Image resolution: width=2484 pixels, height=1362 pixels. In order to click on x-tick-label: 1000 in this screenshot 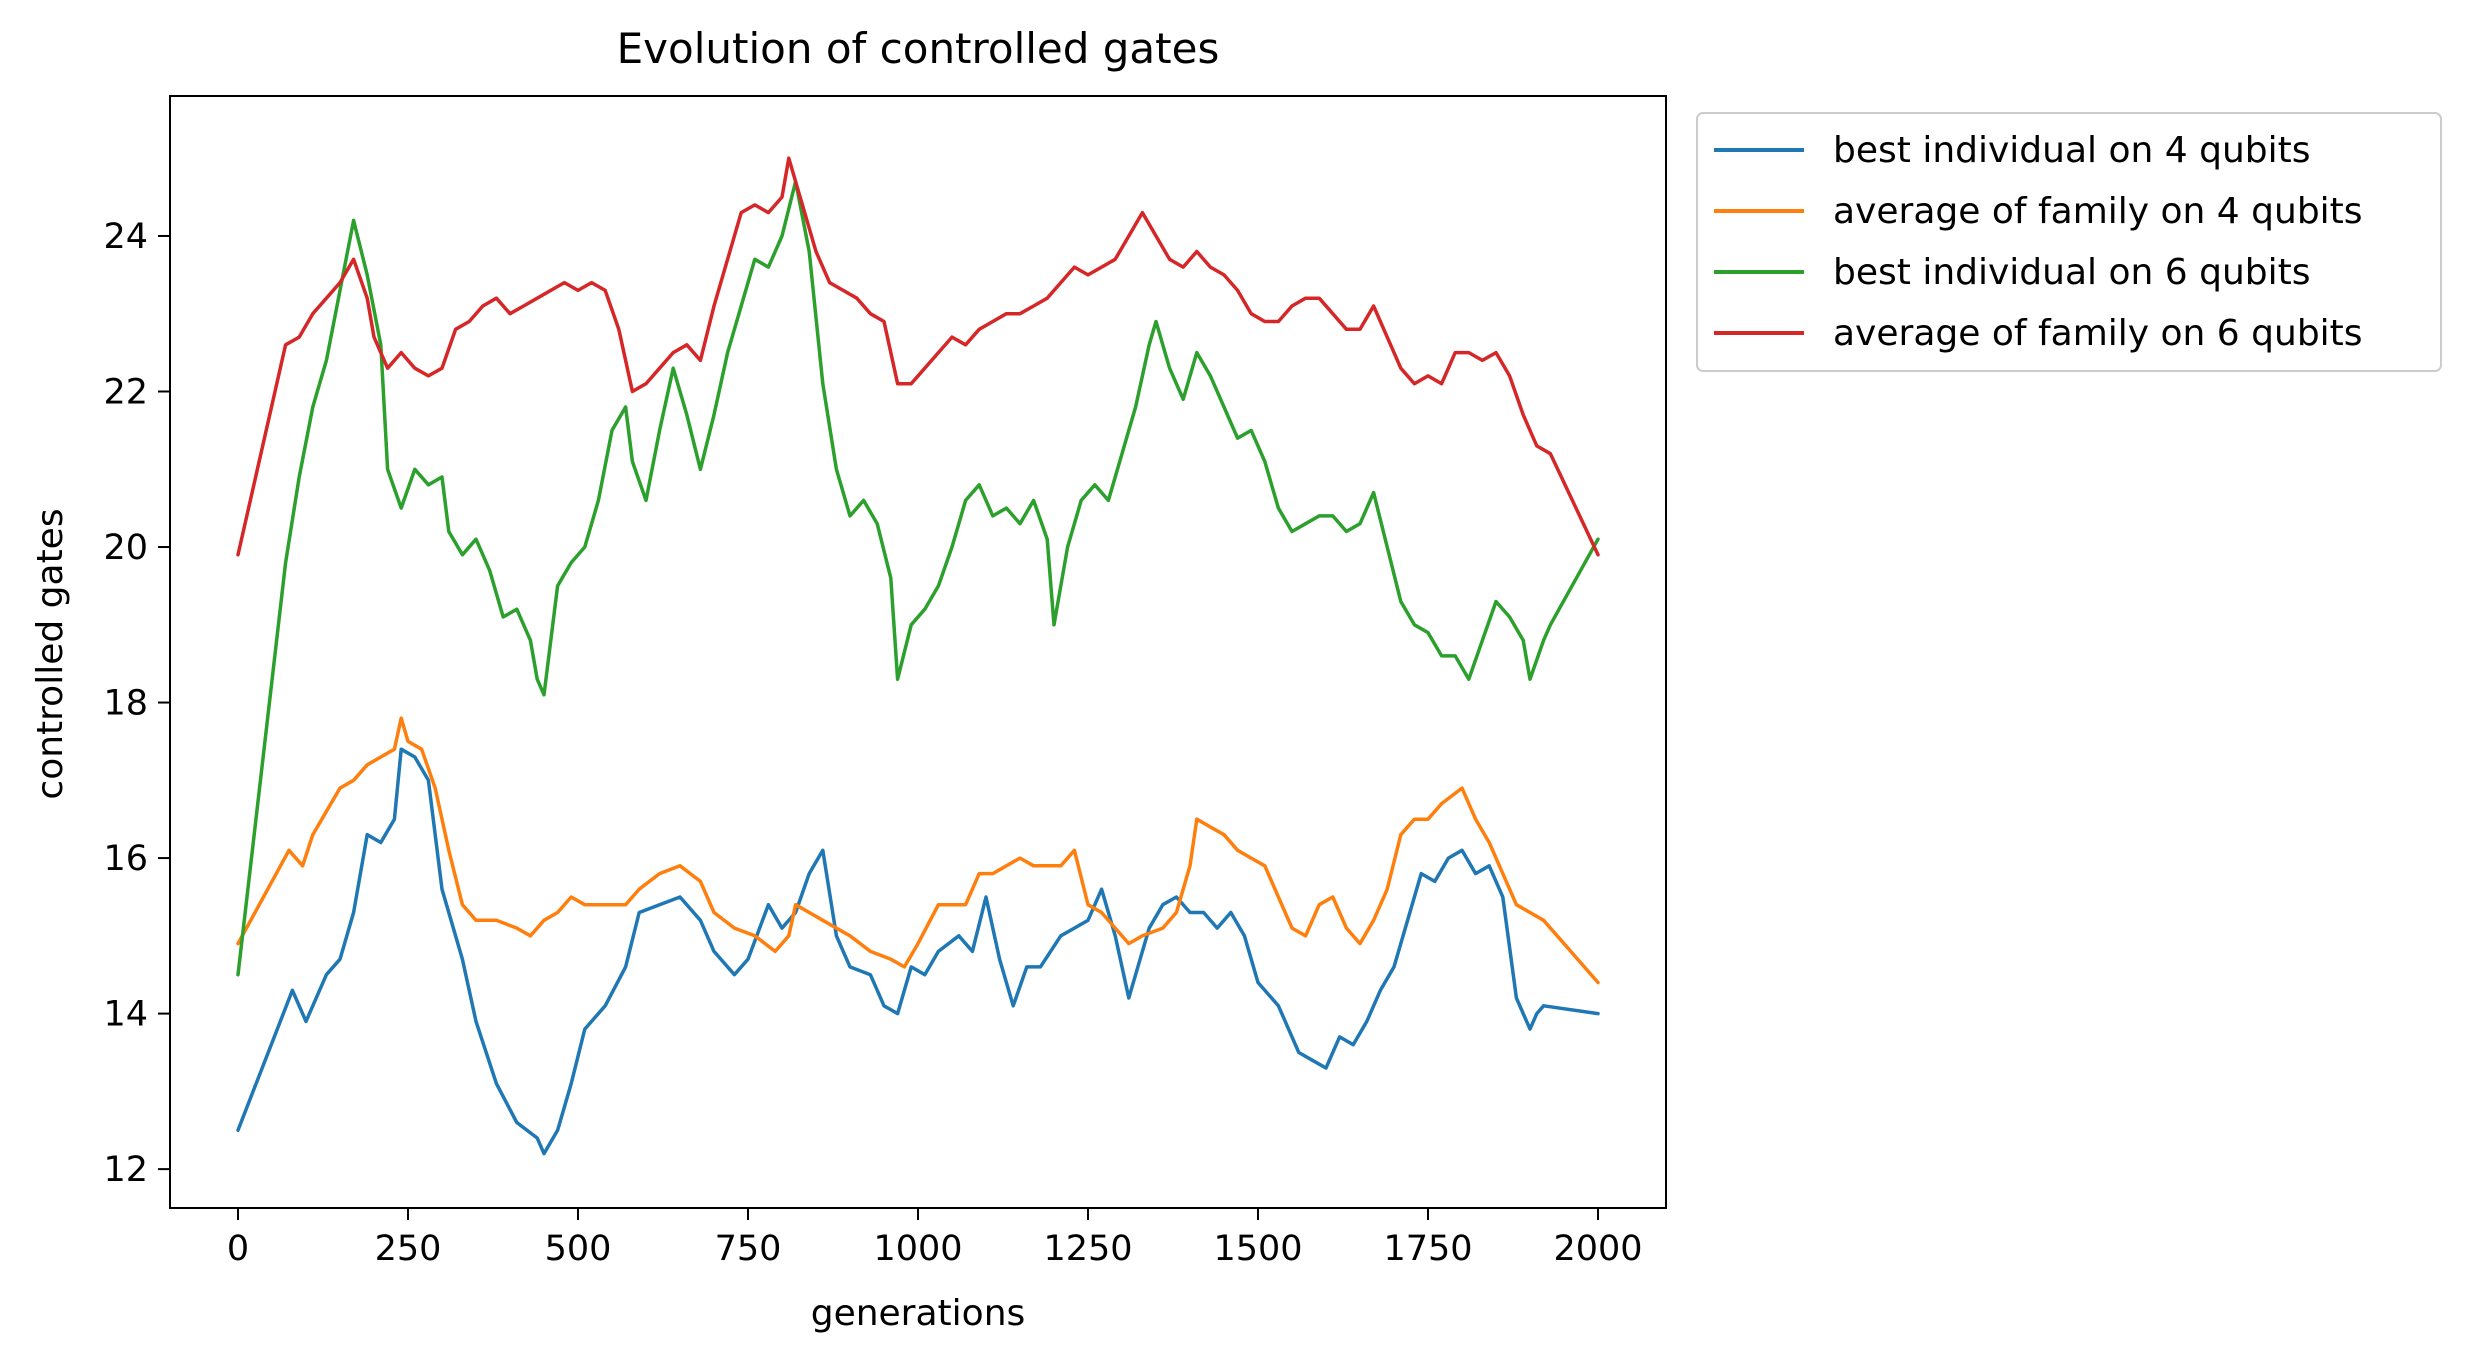, I will do `click(917, 1249)`.